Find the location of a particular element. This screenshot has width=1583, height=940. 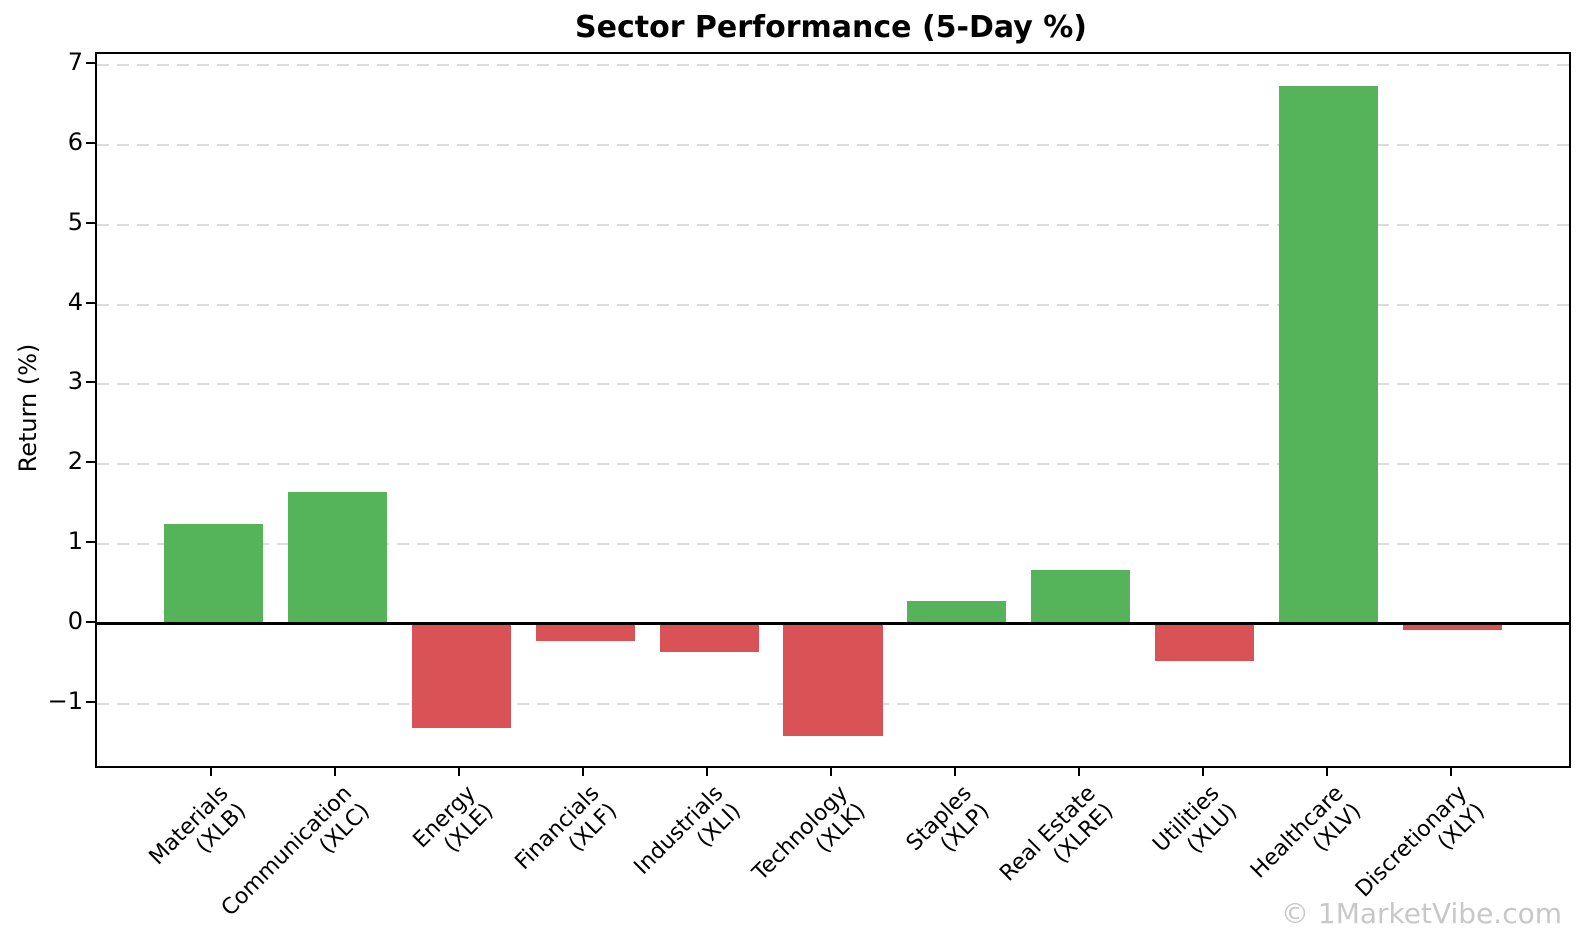

x-tick-mark-xlp is located at coordinates (954, 771).